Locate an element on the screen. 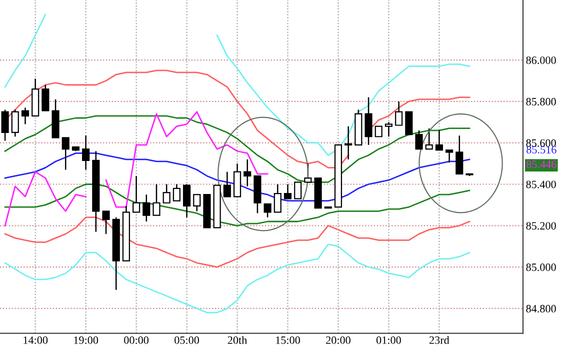  x-tick-label: 00:00 is located at coordinates (136, 340).